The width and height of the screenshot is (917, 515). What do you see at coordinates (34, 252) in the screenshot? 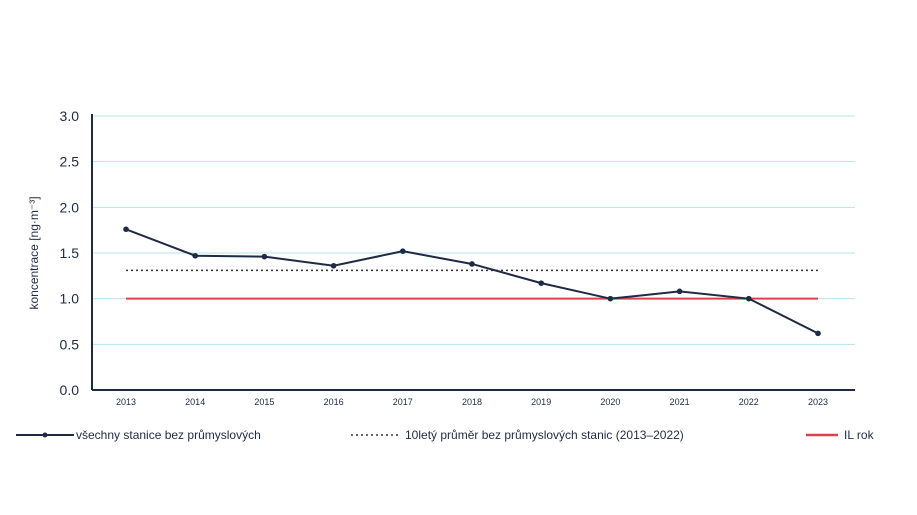
I see `y-axis-label: koncentrace [ng·m⁻³]` at bounding box center [34, 252].